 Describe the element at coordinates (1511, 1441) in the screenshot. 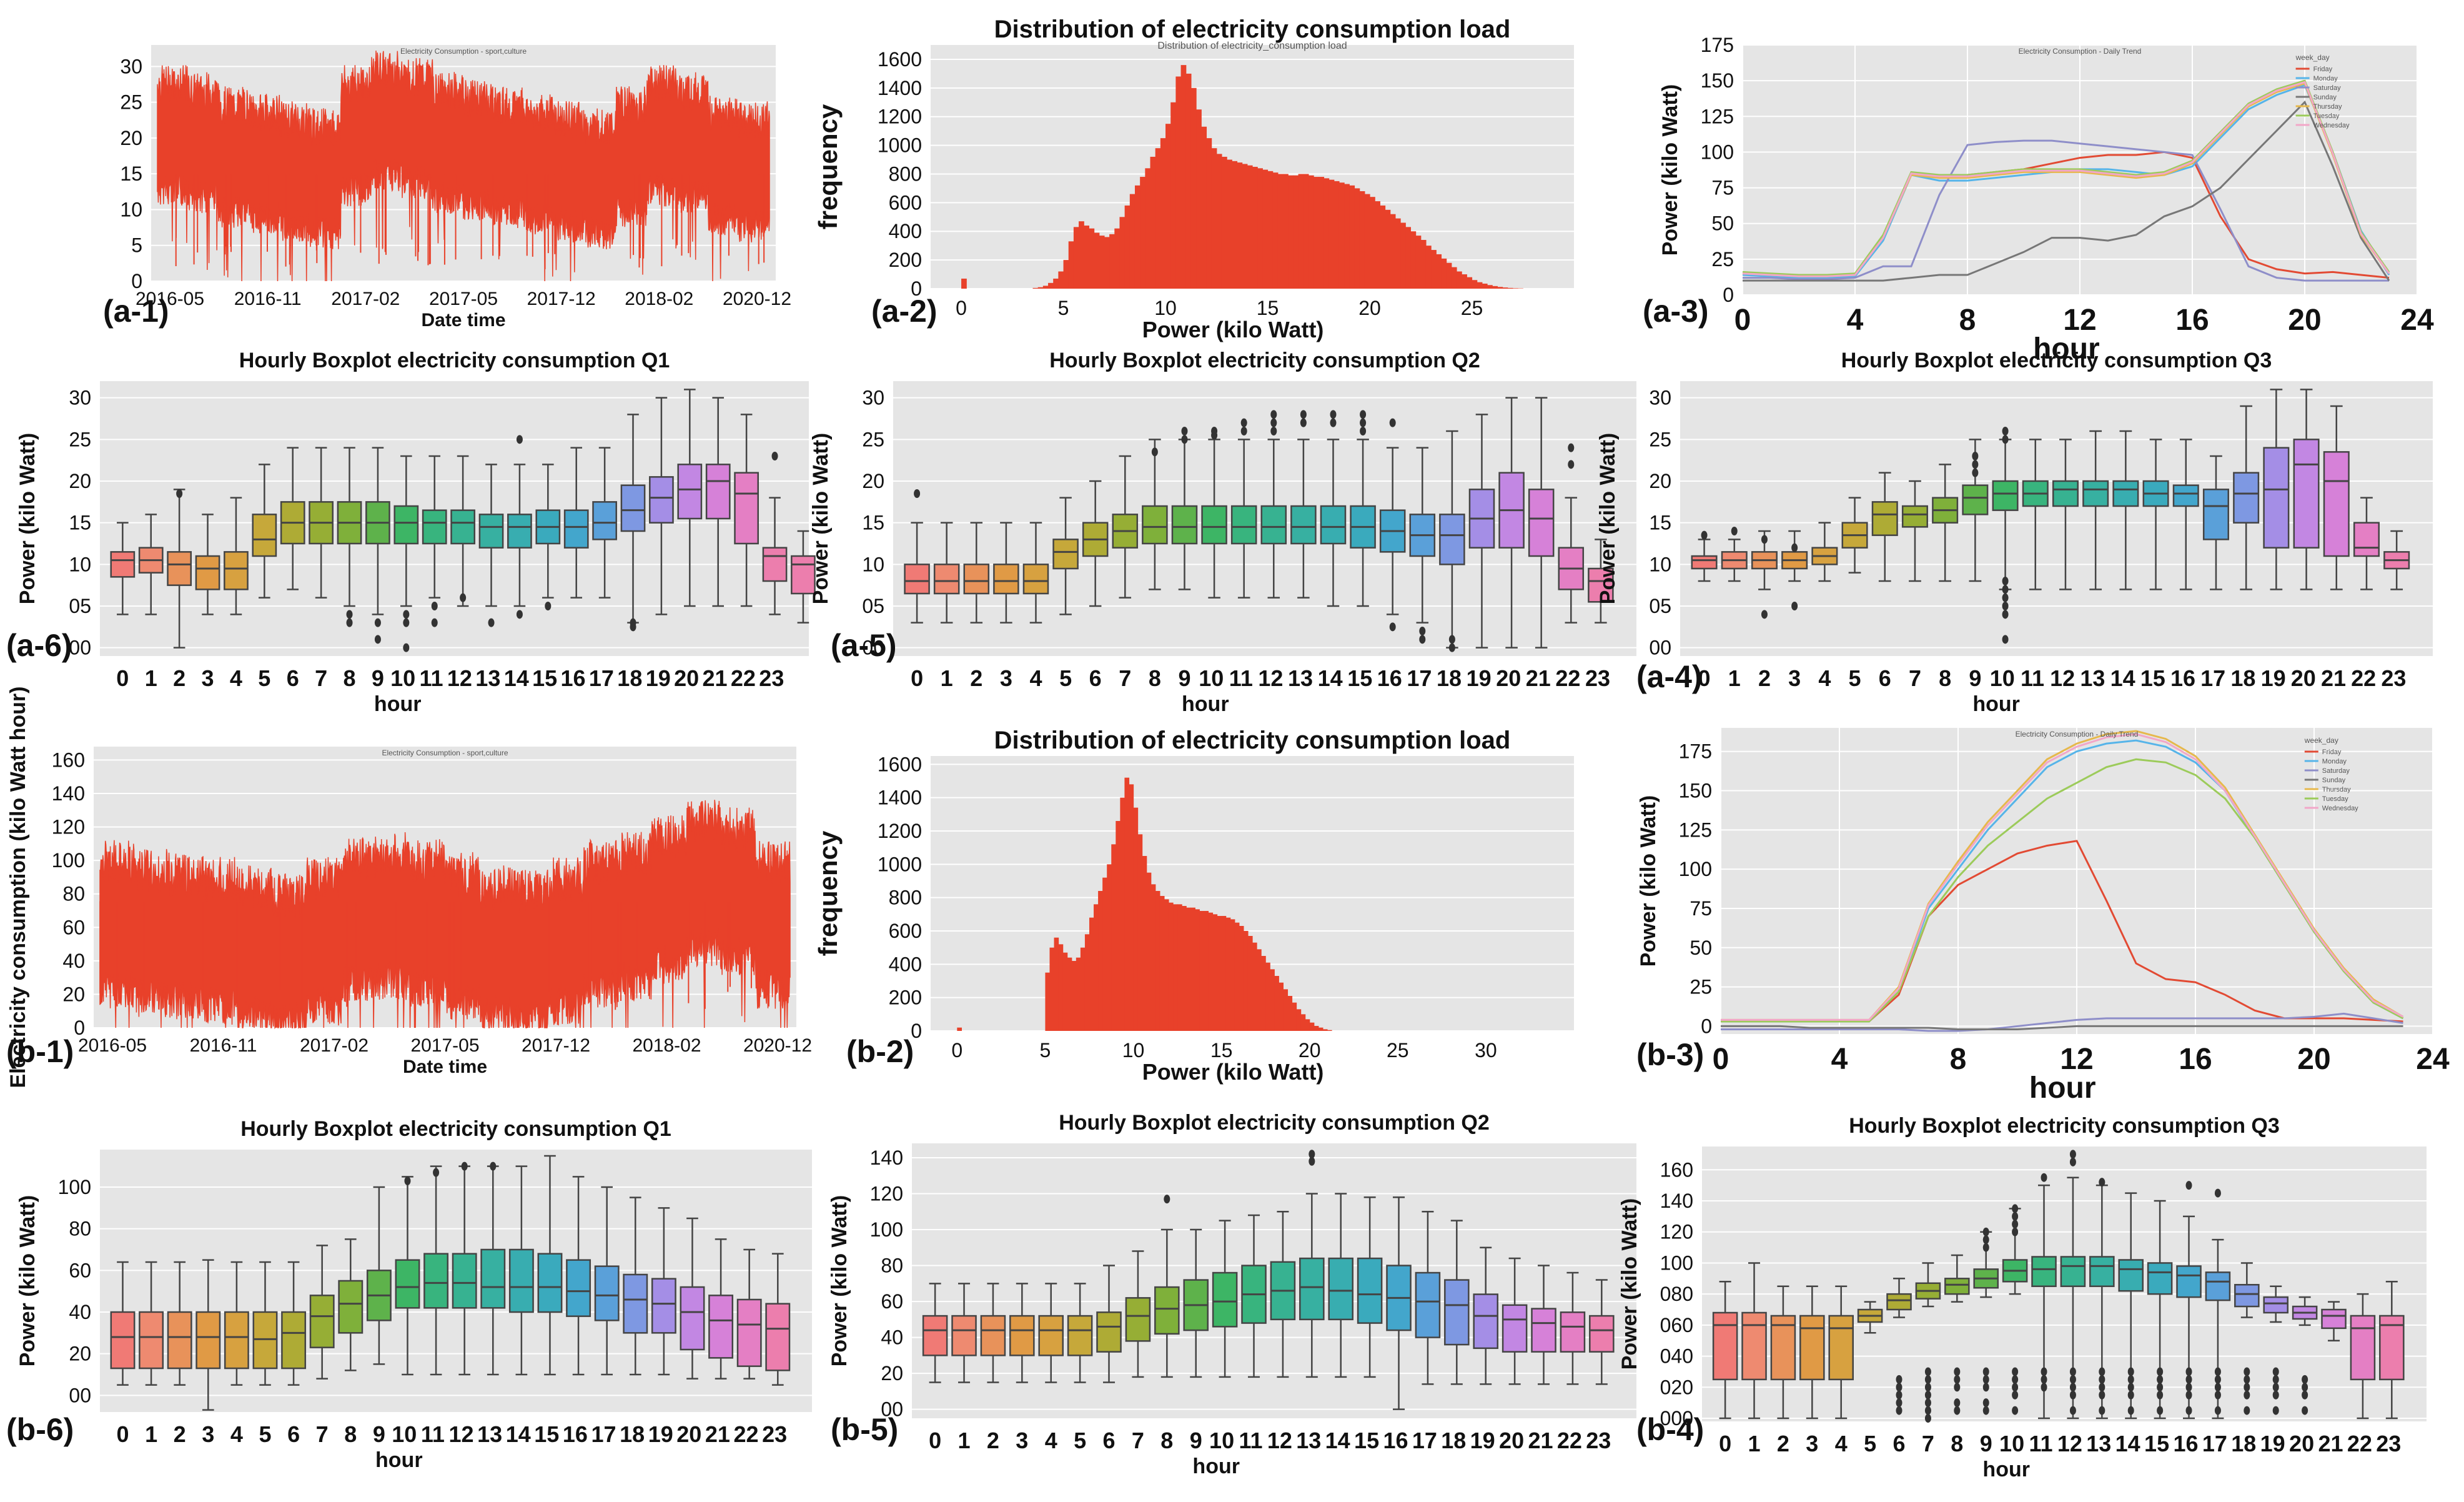

I see `x-tick-label: 20` at that location.